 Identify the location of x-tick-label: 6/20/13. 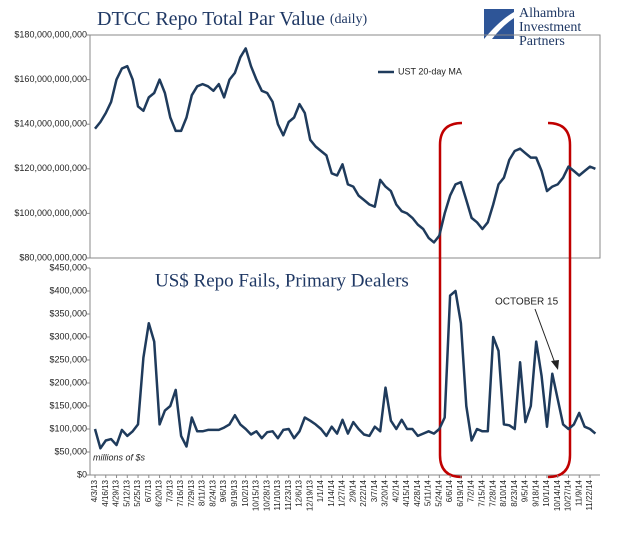
(159, 492).